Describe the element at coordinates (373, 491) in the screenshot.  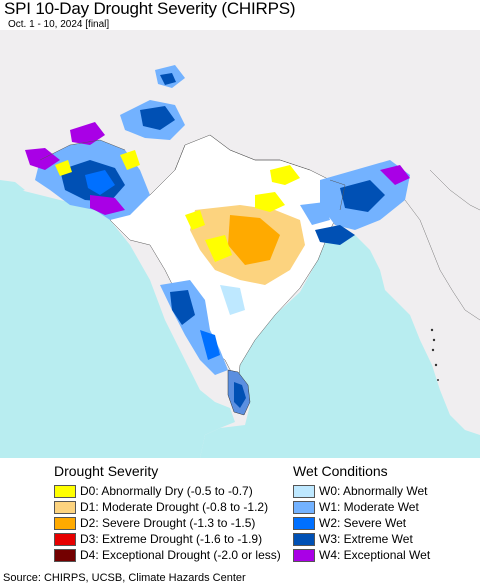
I see `legend-label-w0: W0: Abnormally Wet` at that location.